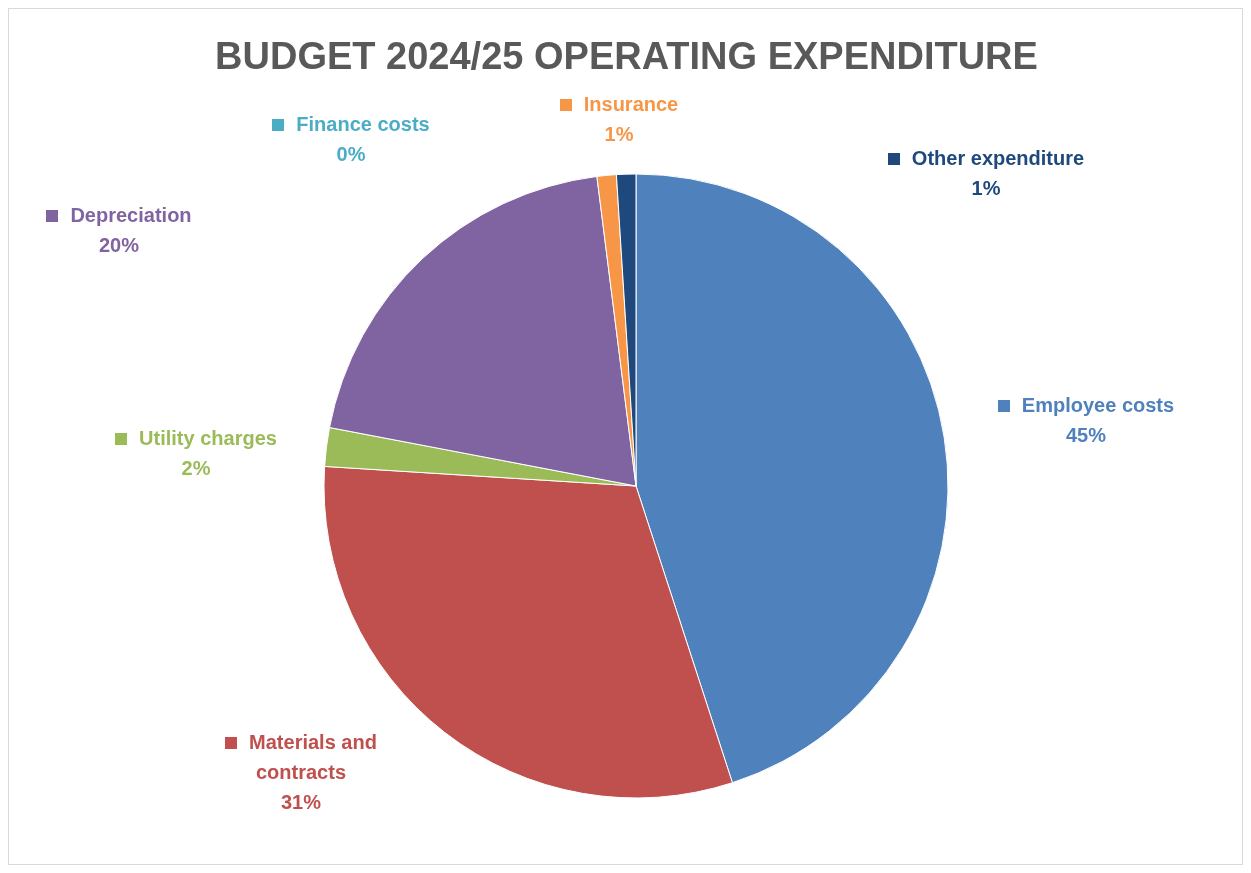  Describe the element at coordinates (196, 468) in the screenshot. I see `data-label: 2%` at that location.